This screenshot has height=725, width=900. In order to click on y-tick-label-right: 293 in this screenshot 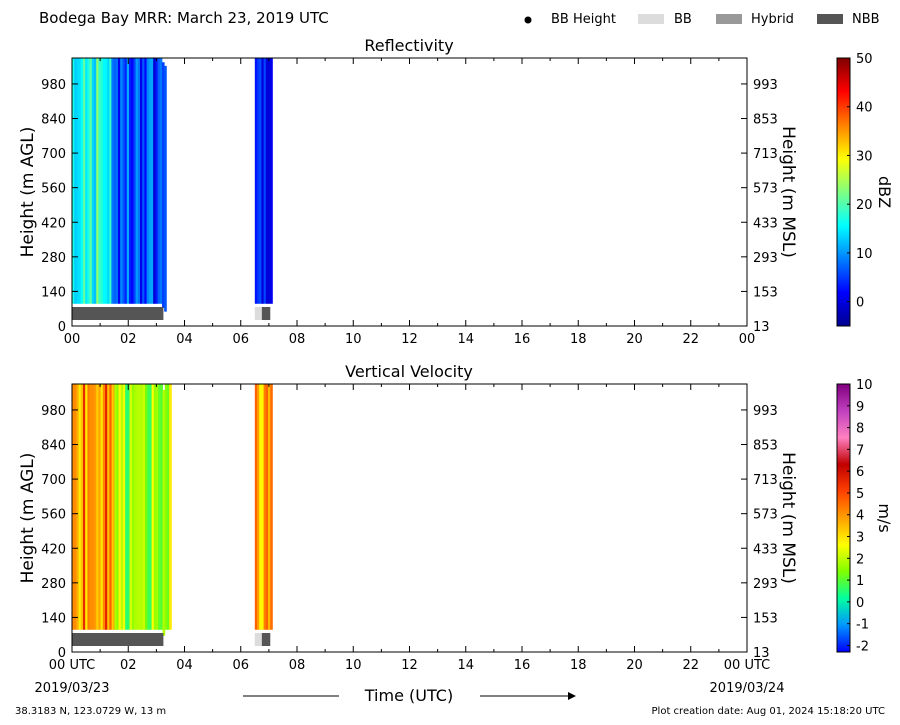, I will do `click(765, 584)`.